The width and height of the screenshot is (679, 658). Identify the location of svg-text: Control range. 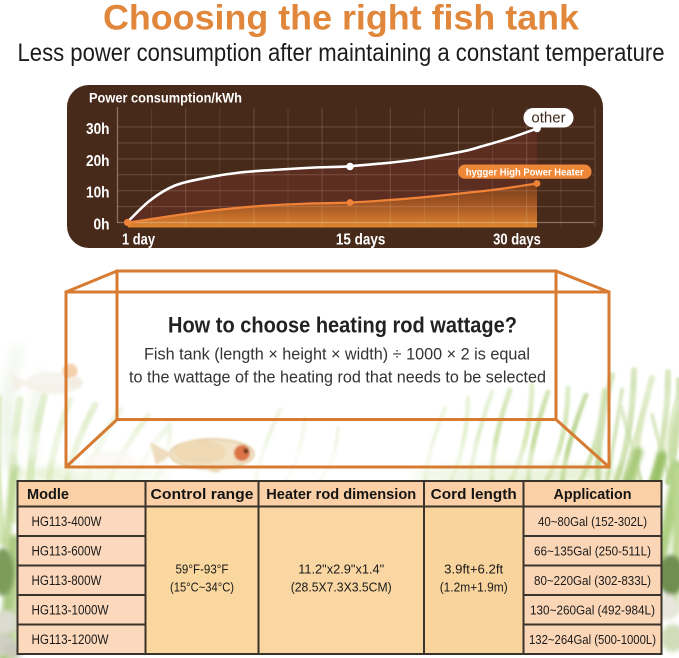
(202, 494).